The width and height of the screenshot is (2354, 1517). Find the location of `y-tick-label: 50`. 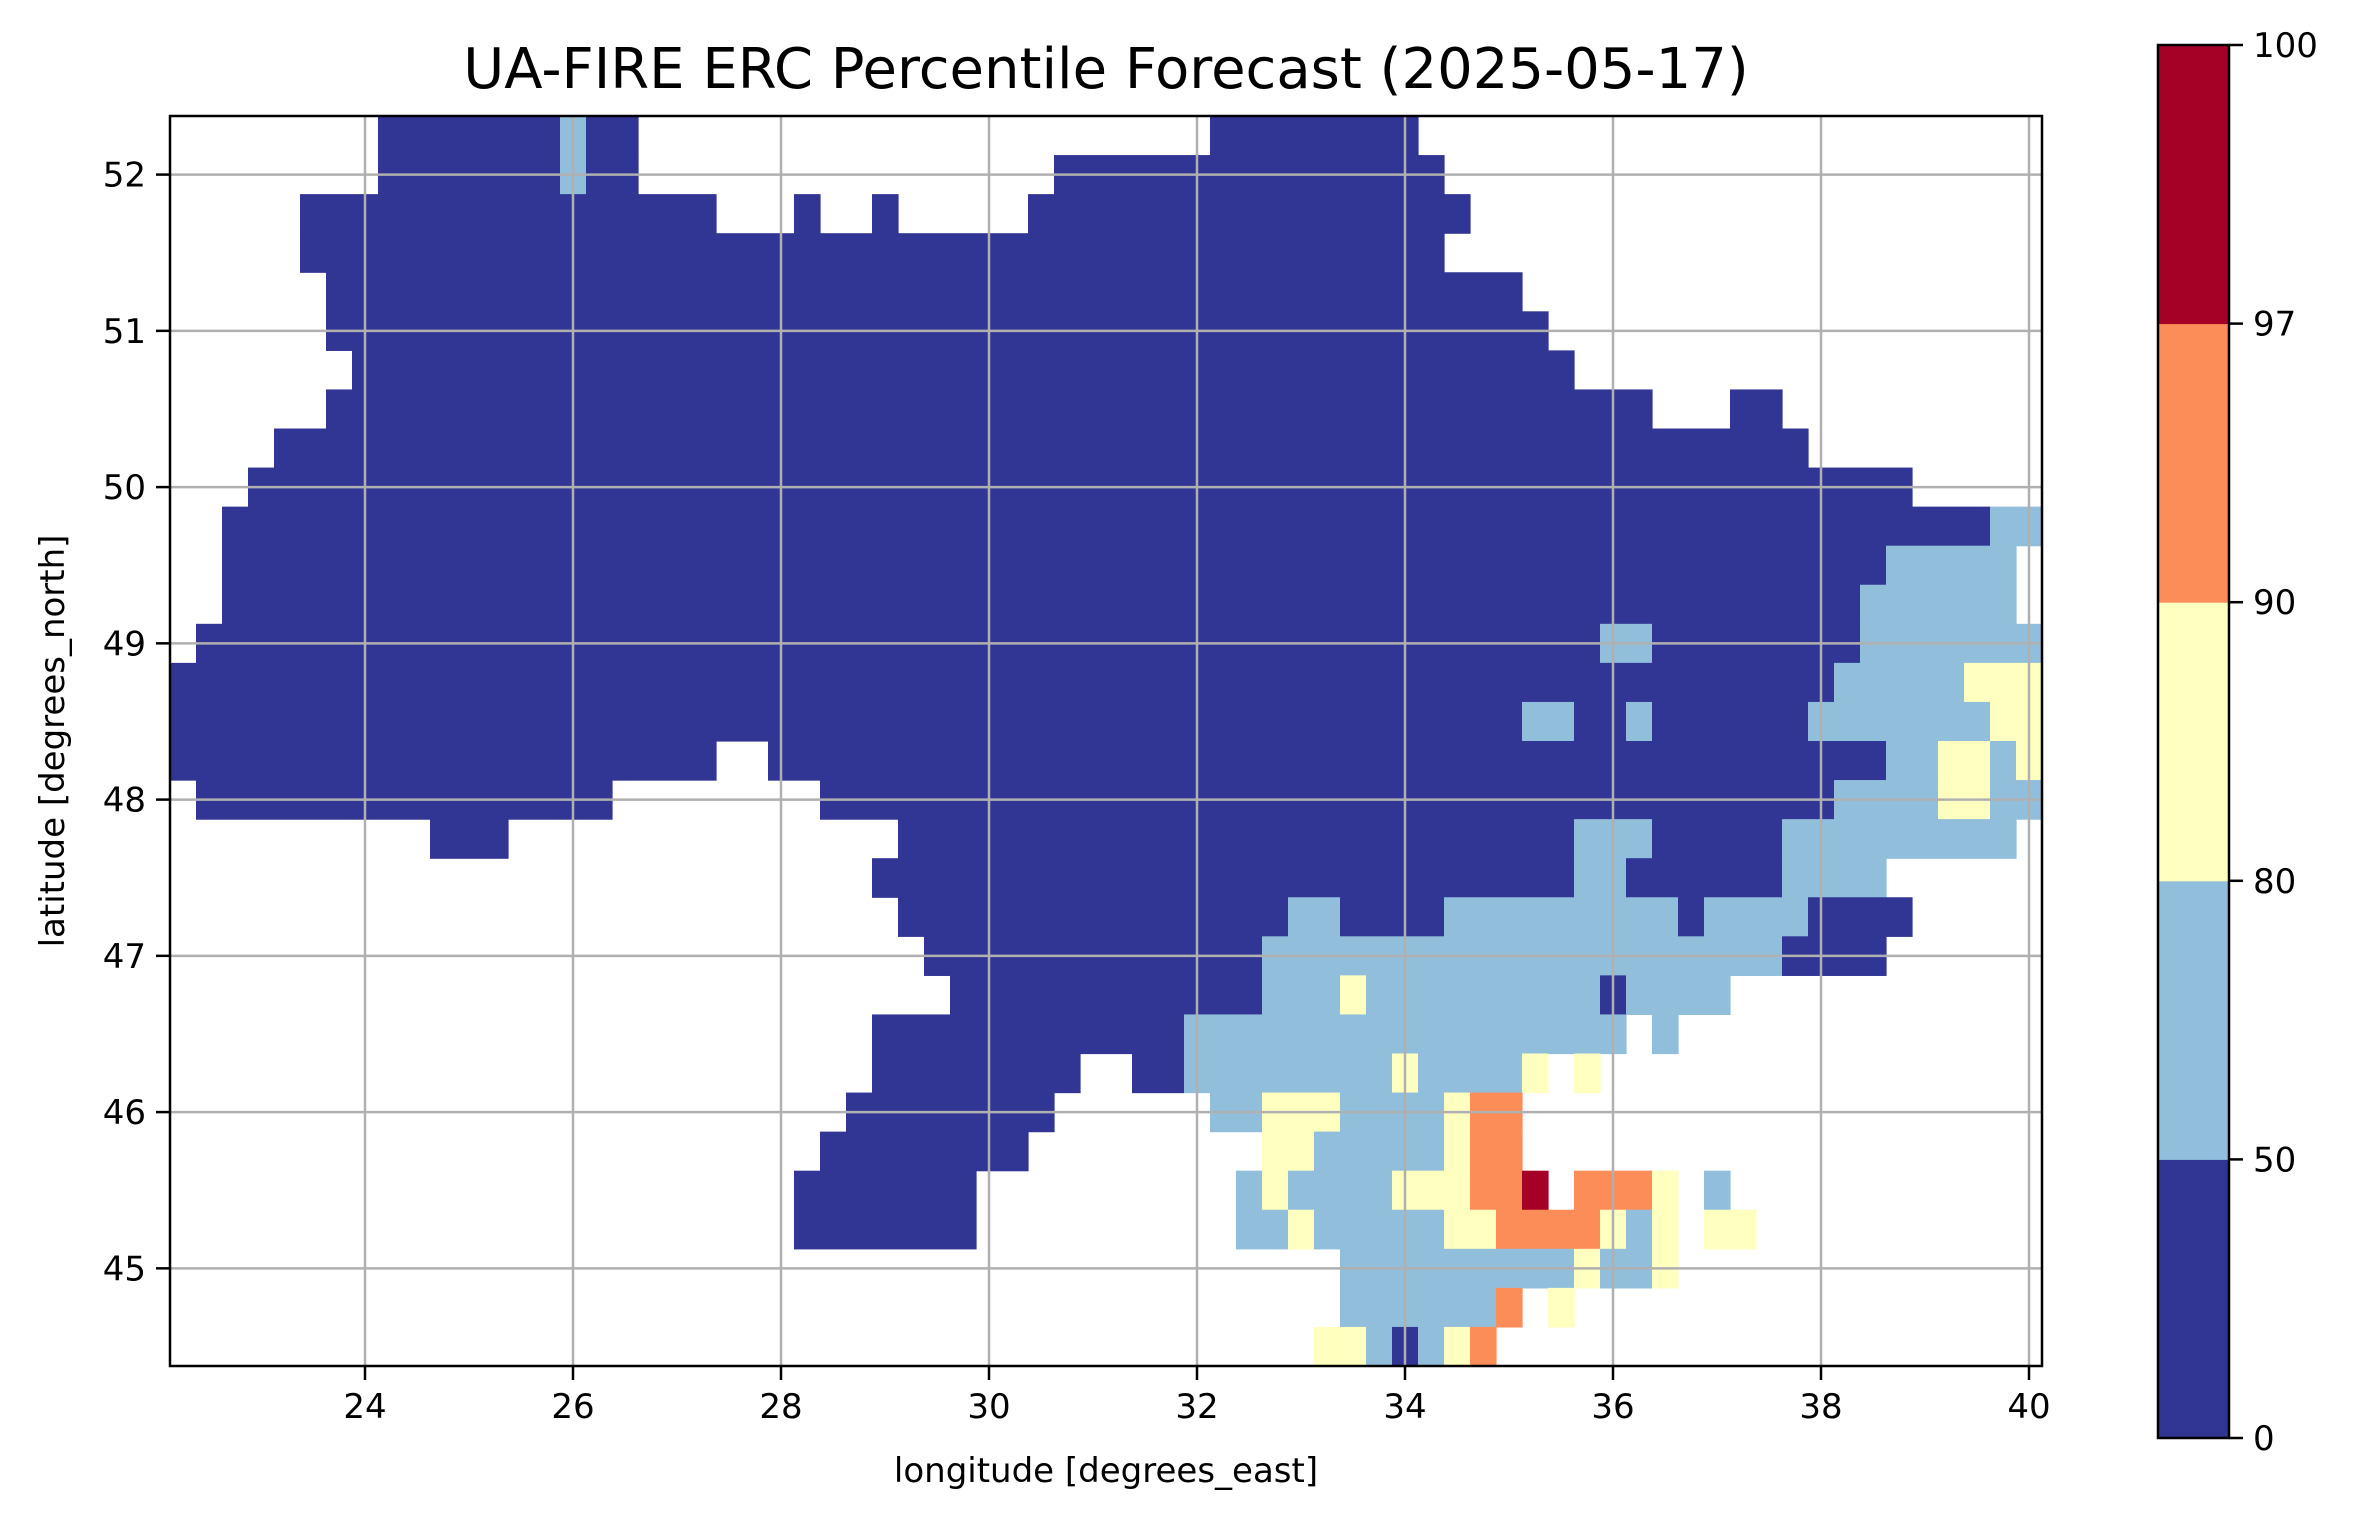

y-tick-label: 50 is located at coordinates (124, 488).